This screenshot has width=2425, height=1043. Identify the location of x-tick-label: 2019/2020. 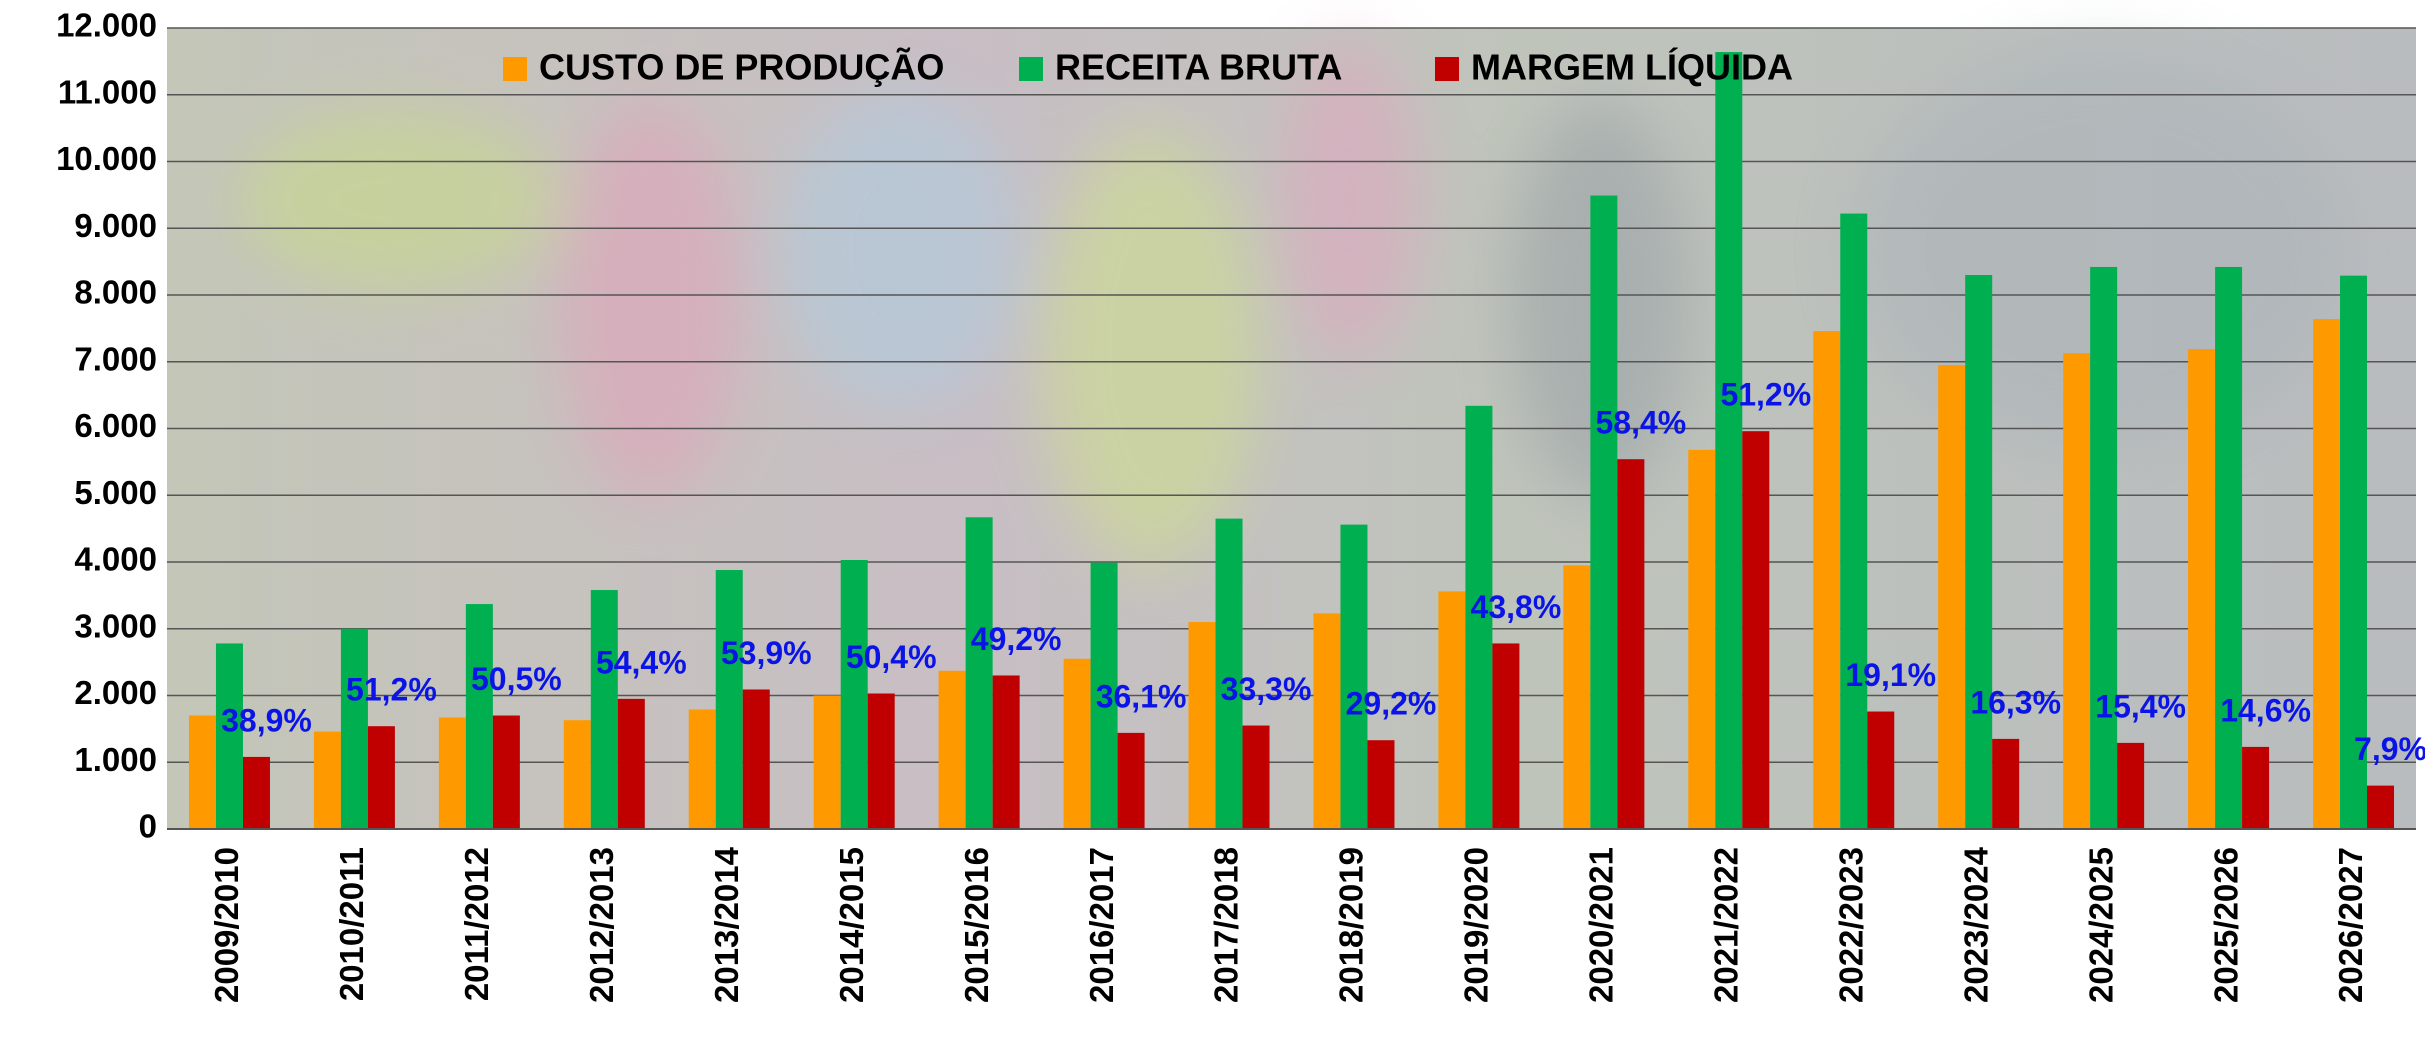
(1476, 925).